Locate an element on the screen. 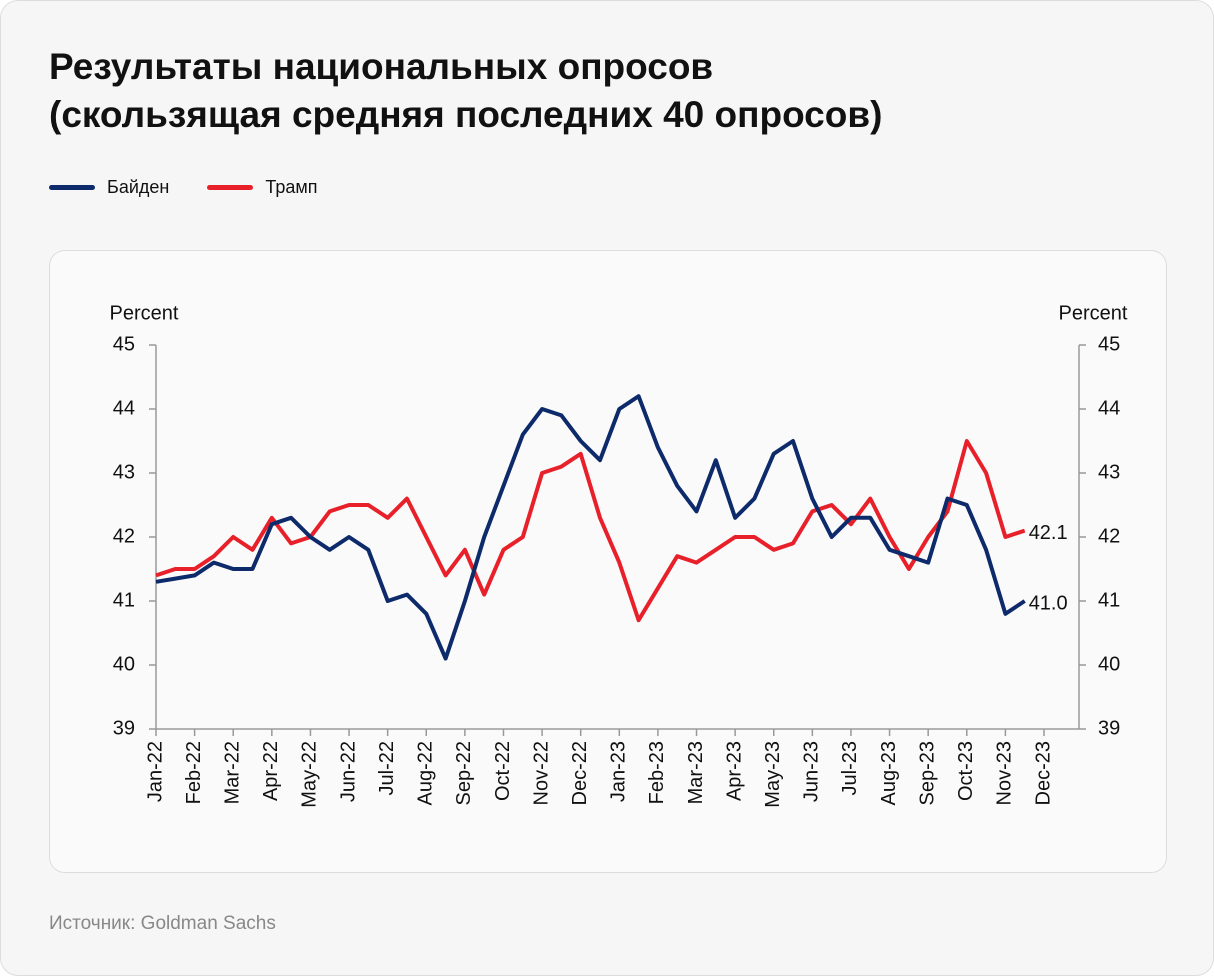  x-tick-label: Feb-23 is located at coordinates (657, 772).